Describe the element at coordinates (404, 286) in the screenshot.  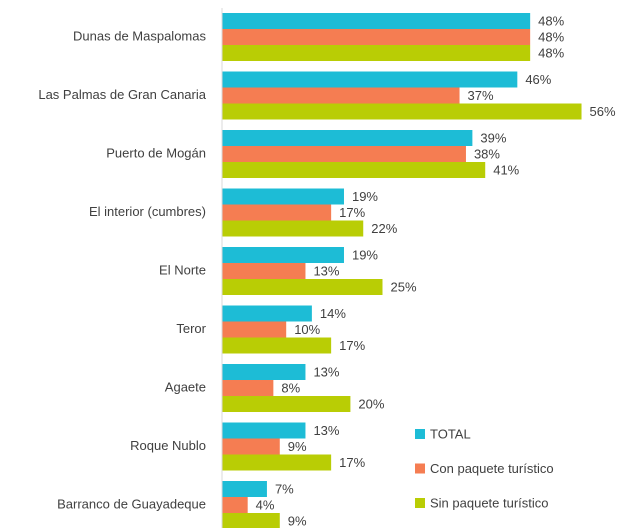
I see `value-label: 25%` at that location.